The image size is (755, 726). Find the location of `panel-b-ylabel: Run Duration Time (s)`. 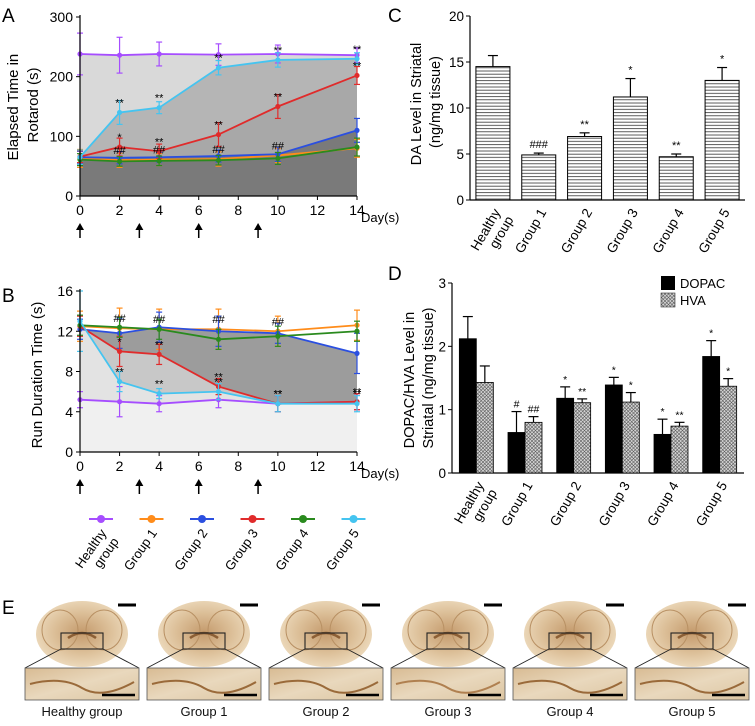

panel-b-ylabel: Run Duration Time (s) is located at coordinates (37, 375).